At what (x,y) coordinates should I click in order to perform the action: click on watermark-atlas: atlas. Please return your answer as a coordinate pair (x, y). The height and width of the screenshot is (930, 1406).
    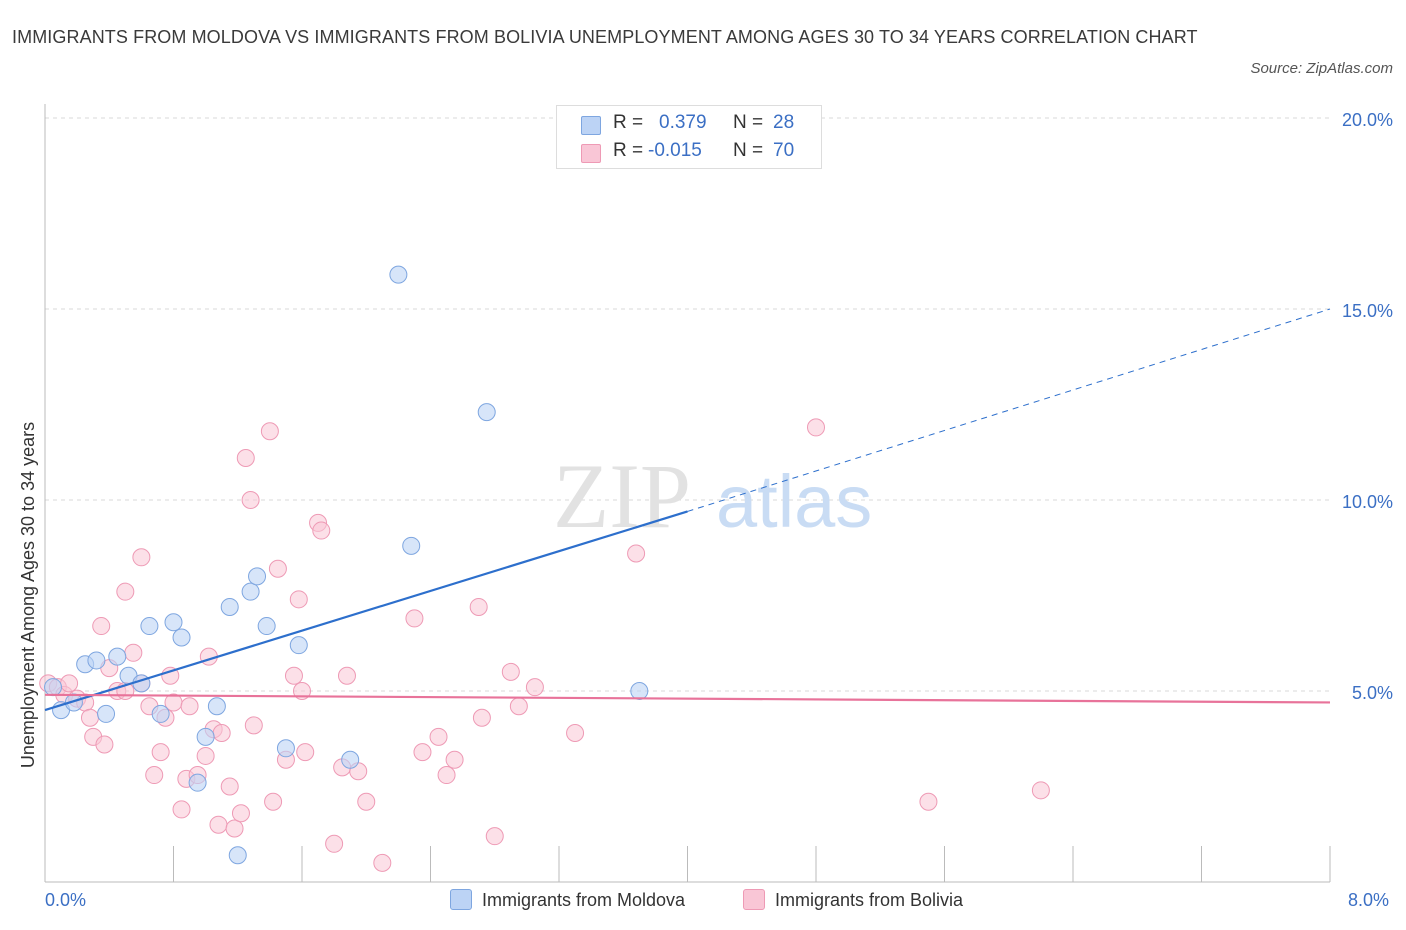
    Looking at the image, I should click on (794, 501).